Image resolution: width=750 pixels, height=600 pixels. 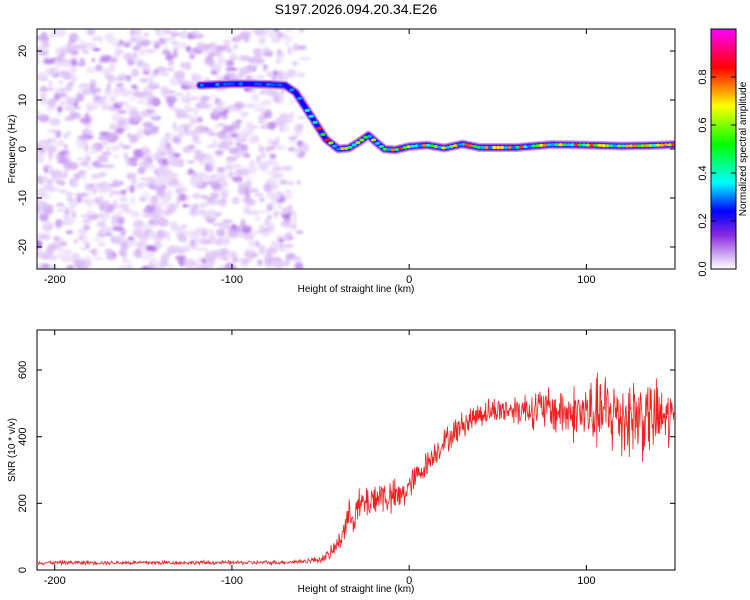 I want to click on colorbar-label: Normalized spectral amplitude, so click(x=743, y=148).